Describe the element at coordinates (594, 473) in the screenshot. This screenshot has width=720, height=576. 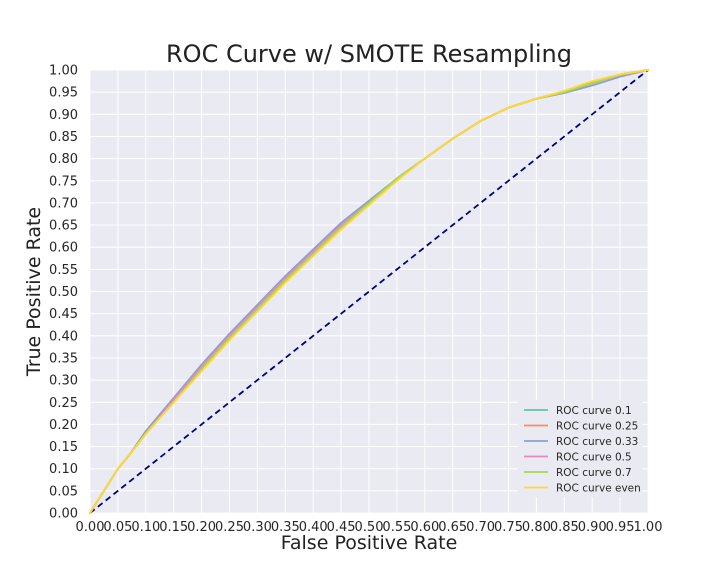
I see `legend-label: ROC curve 0.7` at that location.